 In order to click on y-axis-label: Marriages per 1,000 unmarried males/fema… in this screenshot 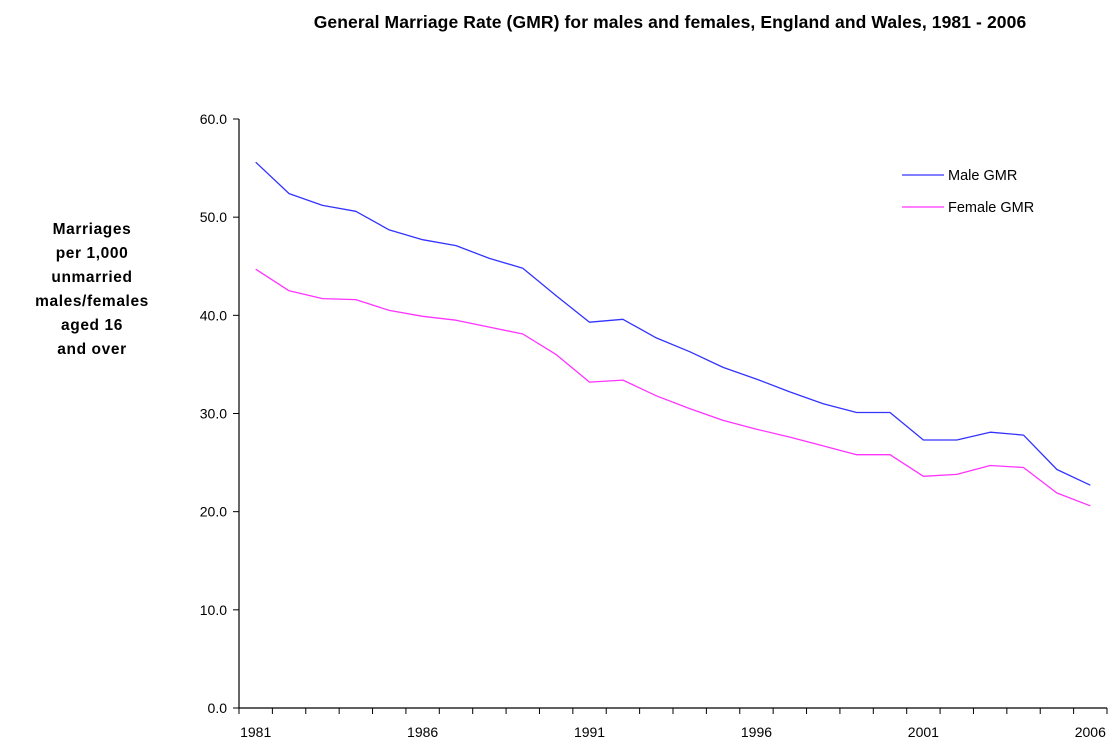, I will do `click(92, 289)`.